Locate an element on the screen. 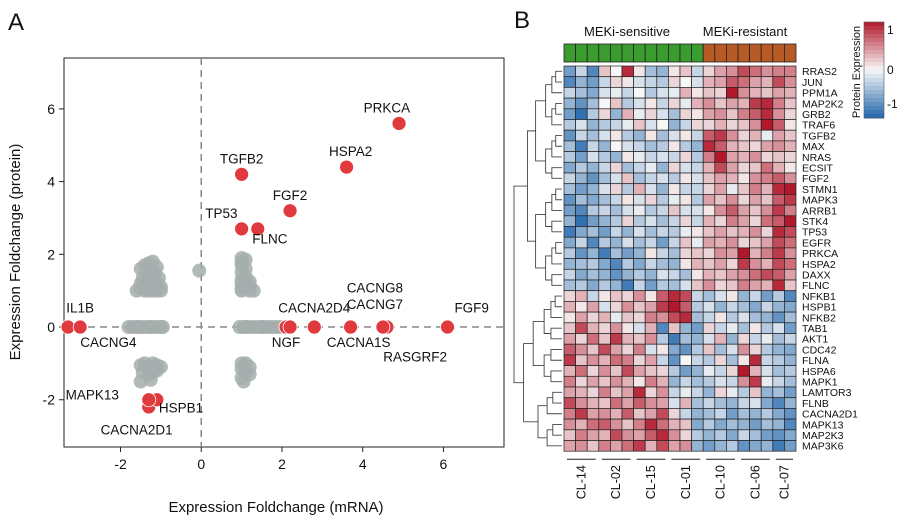  column-group-label: CL-02 is located at coordinates (616, 482).